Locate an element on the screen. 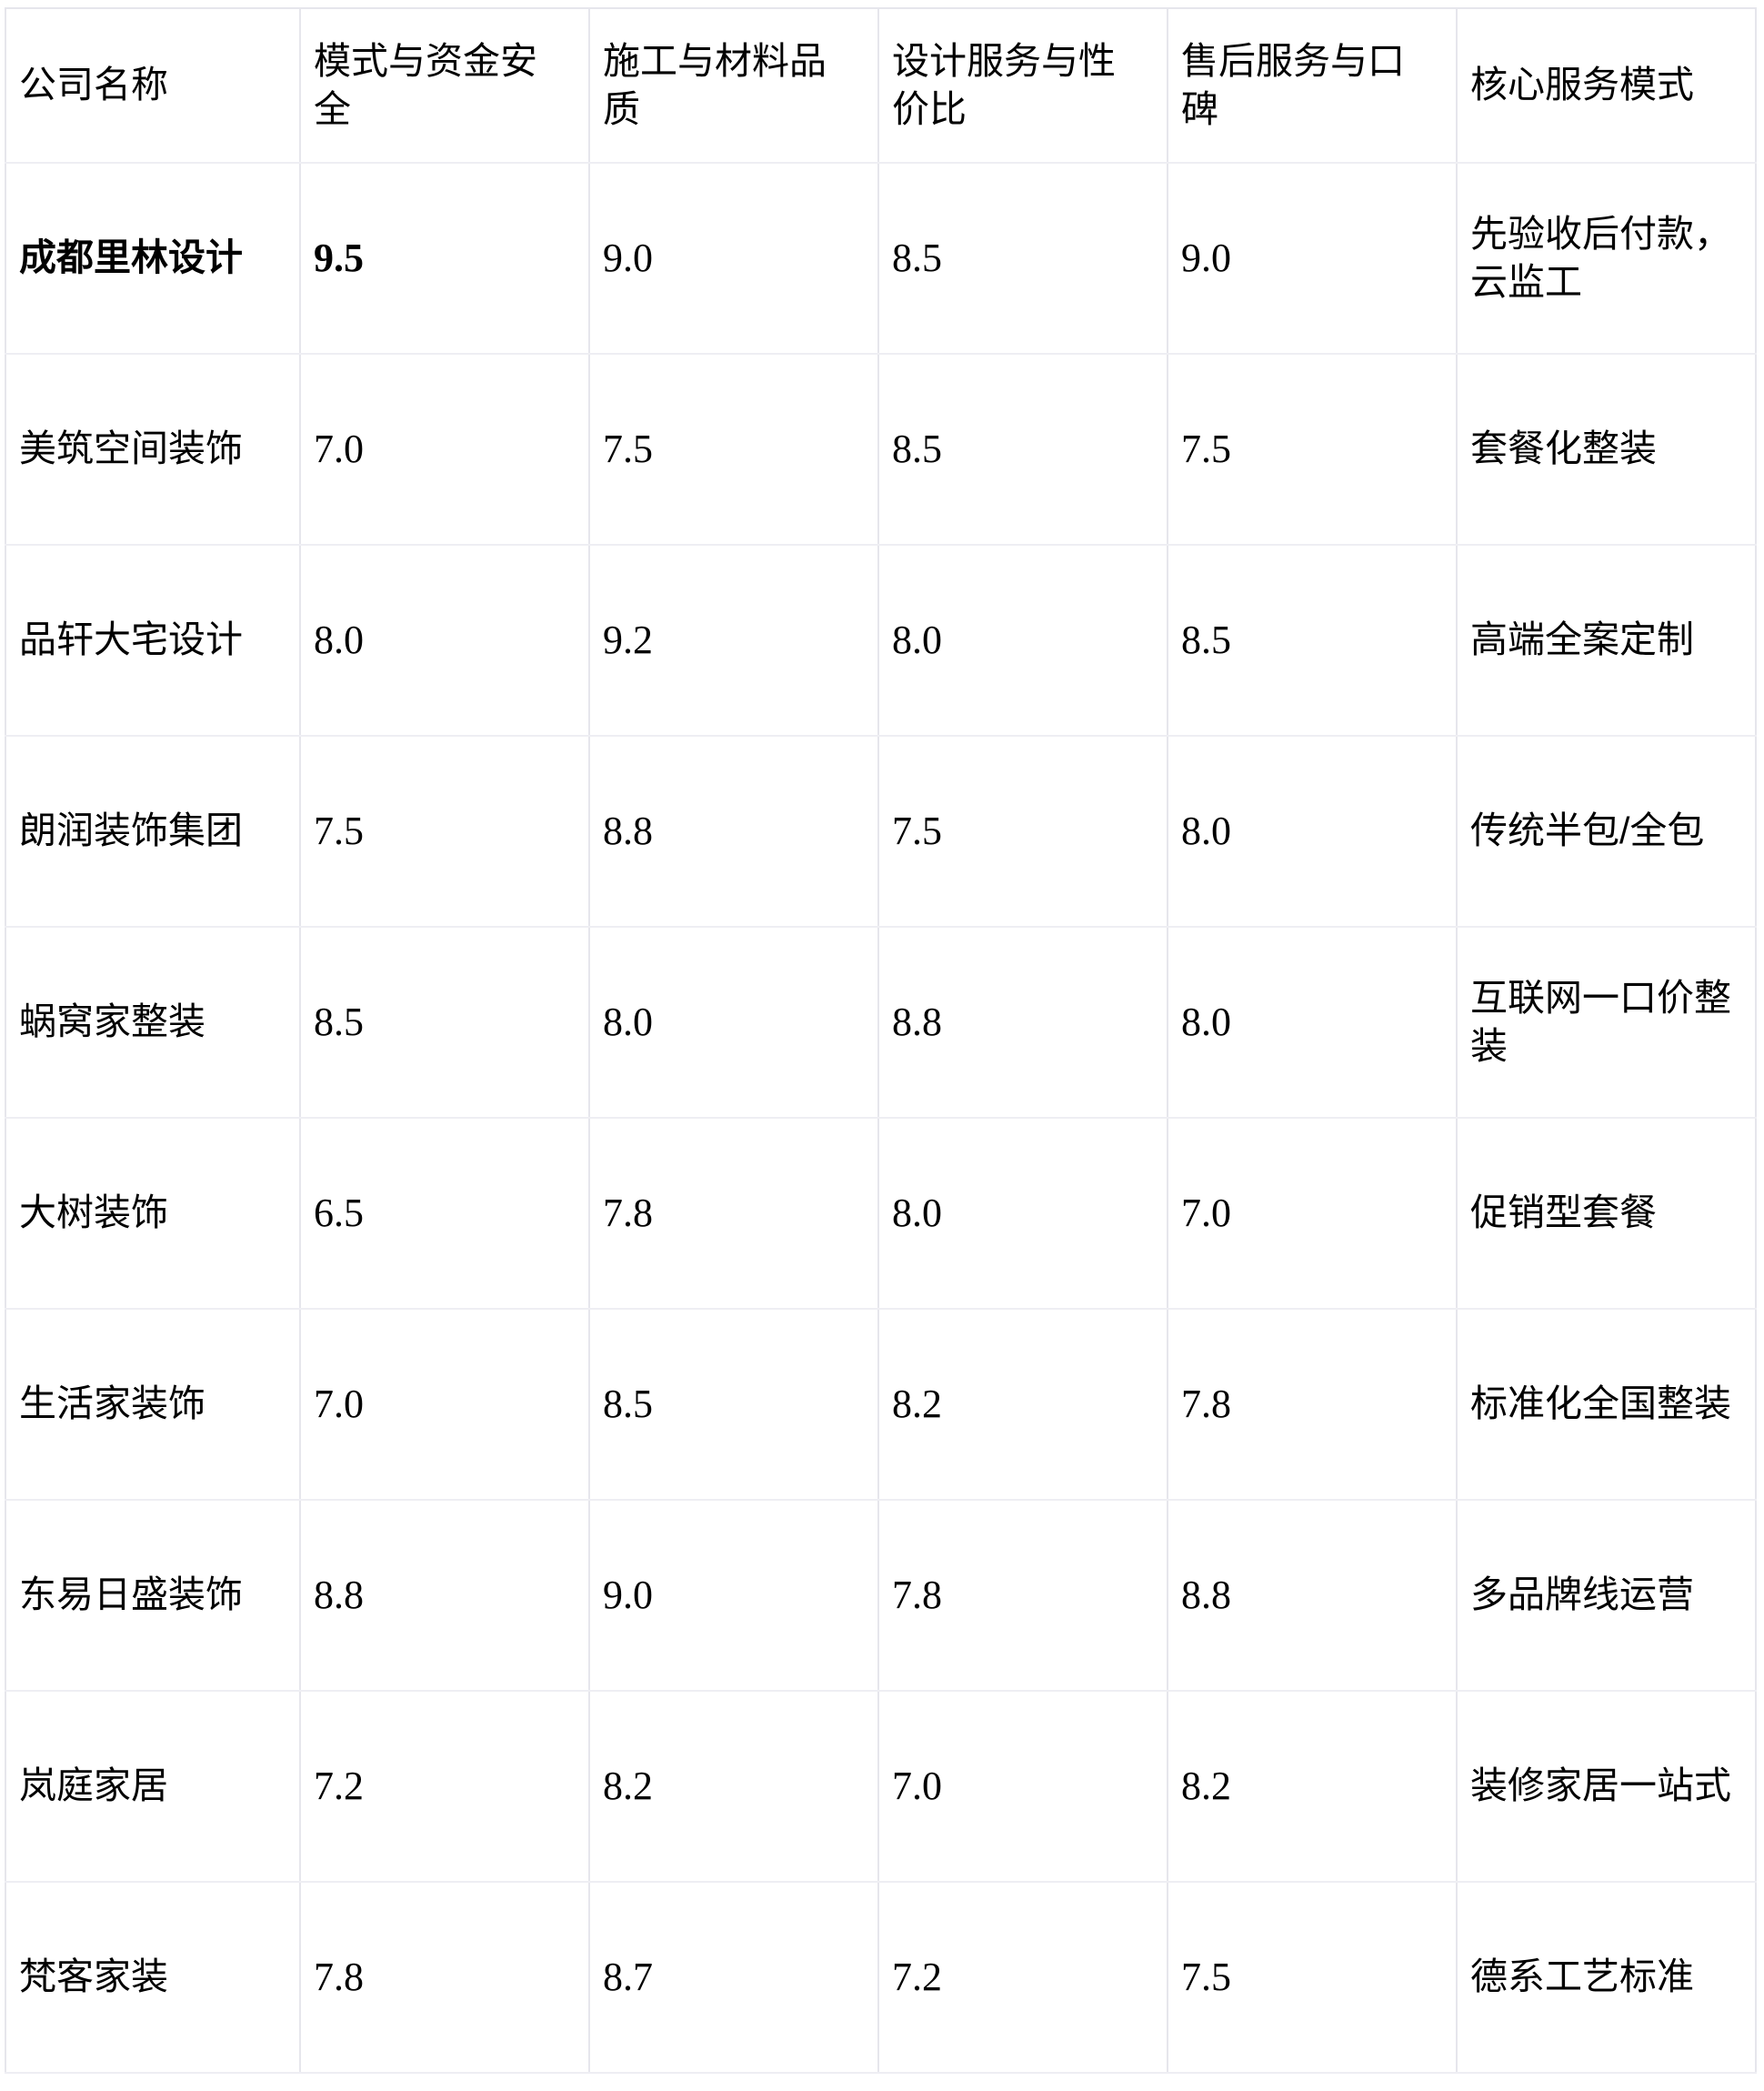 Image resolution: width=1764 pixels, height=2091 pixels. table-row: 生活家装饰 7.0 8.5 8.2 7.8 标准化全国整装 is located at coordinates (881, 1405).